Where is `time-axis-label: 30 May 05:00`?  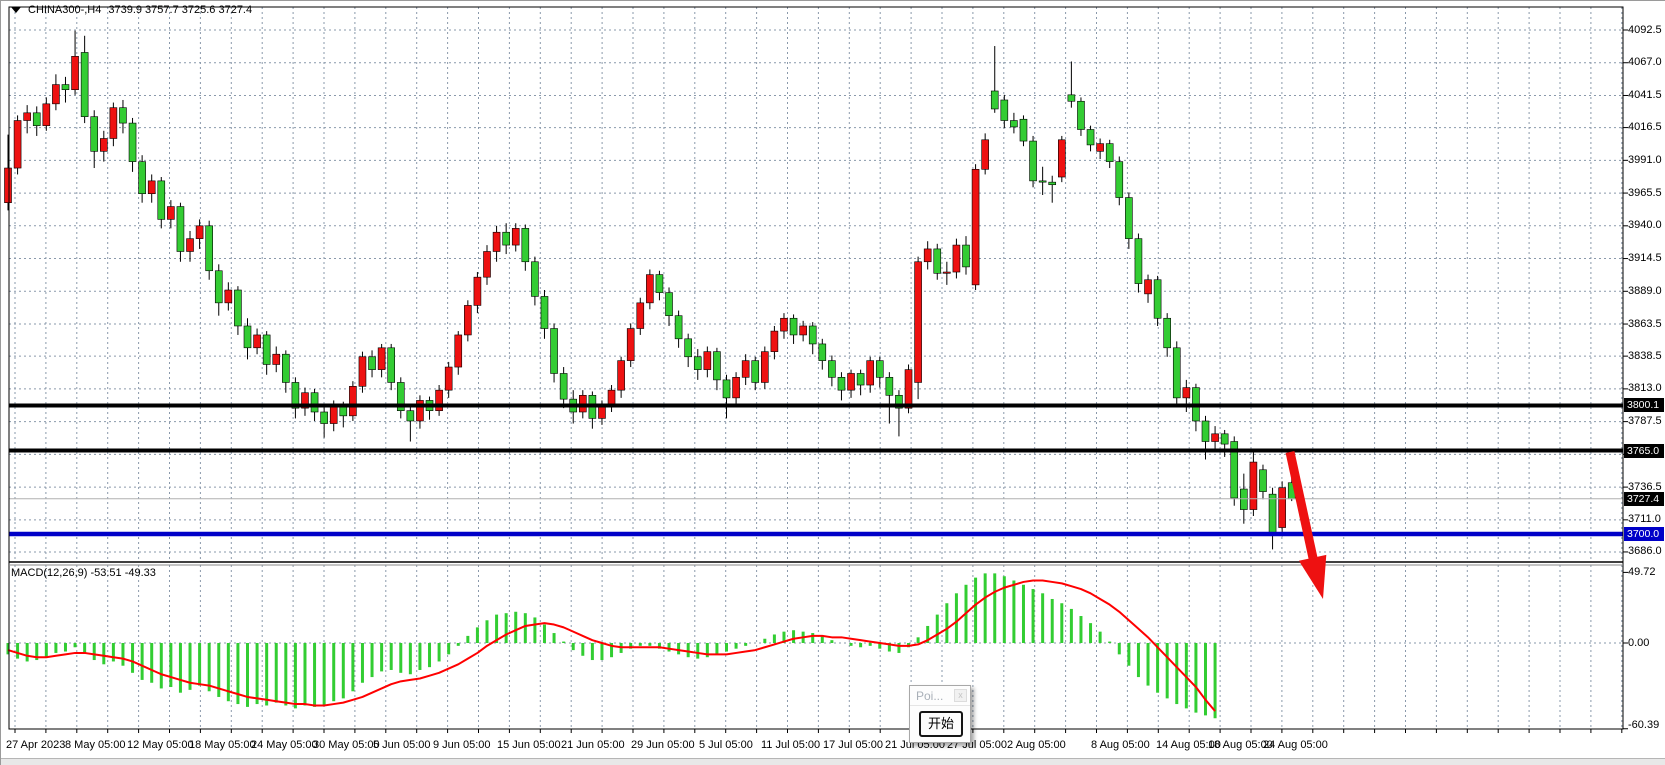
time-axis-label: 30 May 05:00 is located at coordinates (346, 745).